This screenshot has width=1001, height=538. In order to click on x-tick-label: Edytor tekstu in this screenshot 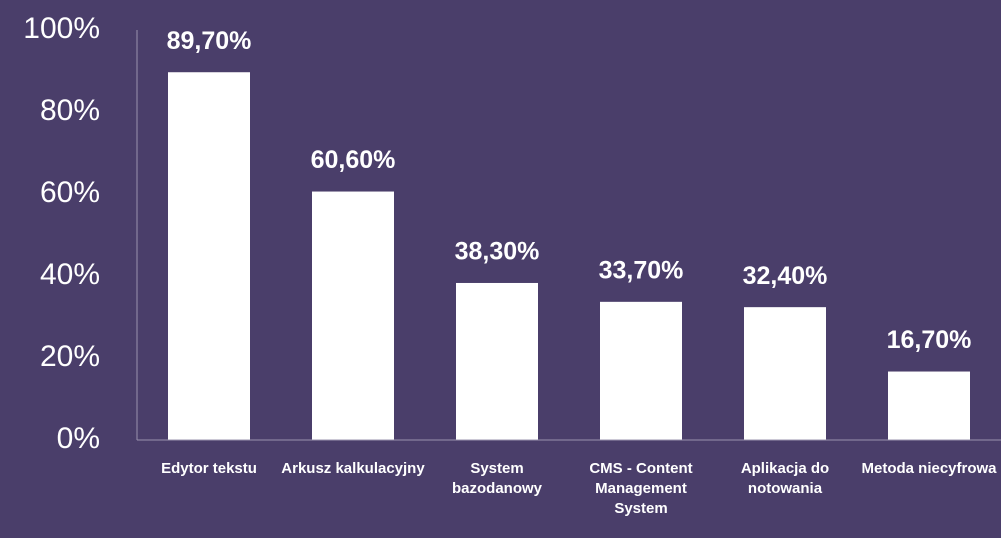, I will do `click(209, 468)`.